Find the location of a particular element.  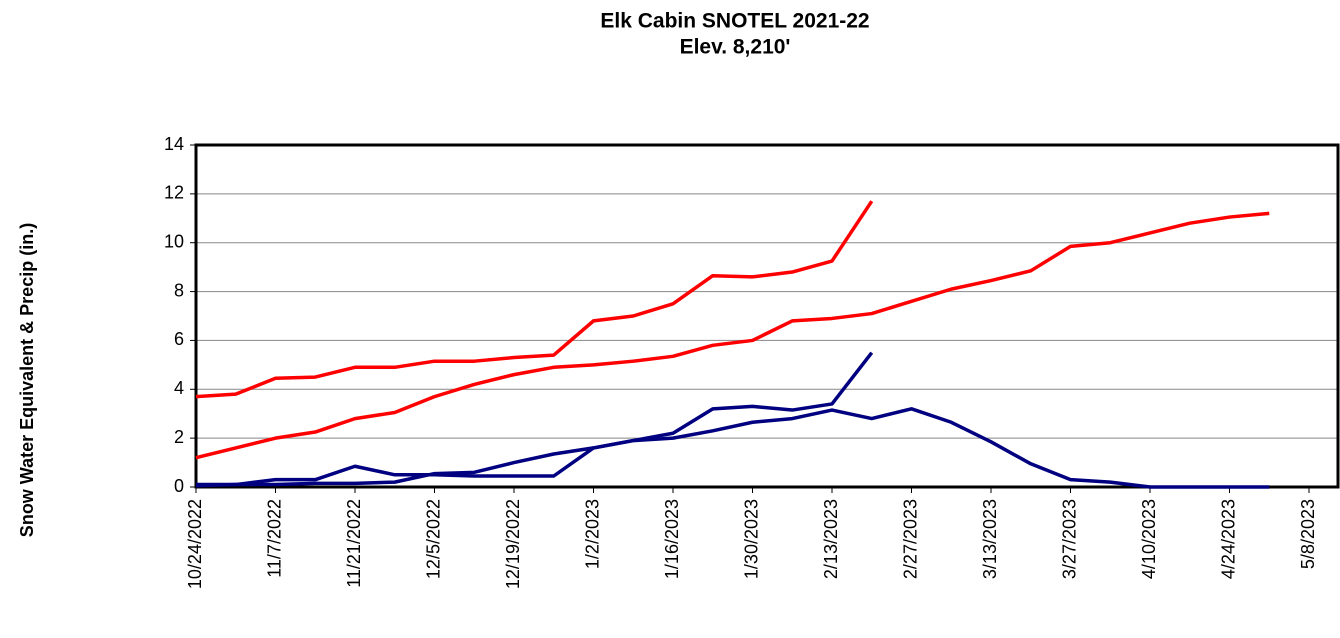

x-tick-label: 3/27/2023 is located at coordinates (1069, 539).